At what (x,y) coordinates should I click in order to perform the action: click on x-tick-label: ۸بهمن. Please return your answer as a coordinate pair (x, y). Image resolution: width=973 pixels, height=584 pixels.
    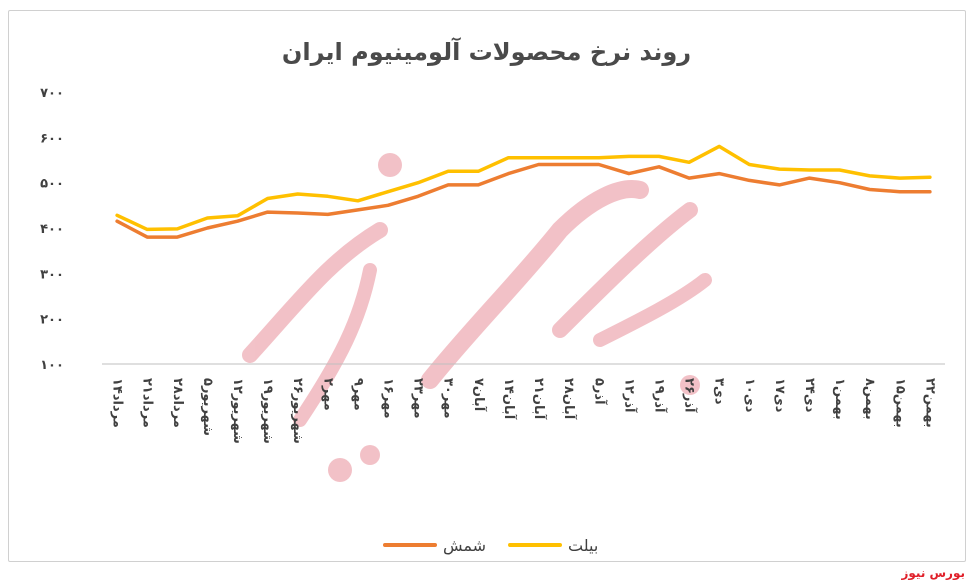
    Looking at the image, I should click on (869, 399).